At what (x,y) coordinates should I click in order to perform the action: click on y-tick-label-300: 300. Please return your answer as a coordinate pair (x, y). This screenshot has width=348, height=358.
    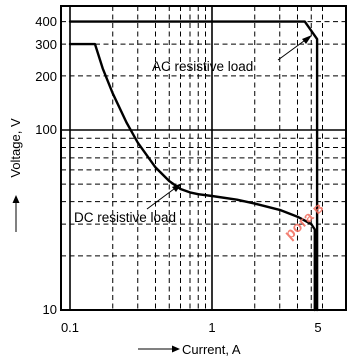
    Looking at the image, I should click on (46, 44).